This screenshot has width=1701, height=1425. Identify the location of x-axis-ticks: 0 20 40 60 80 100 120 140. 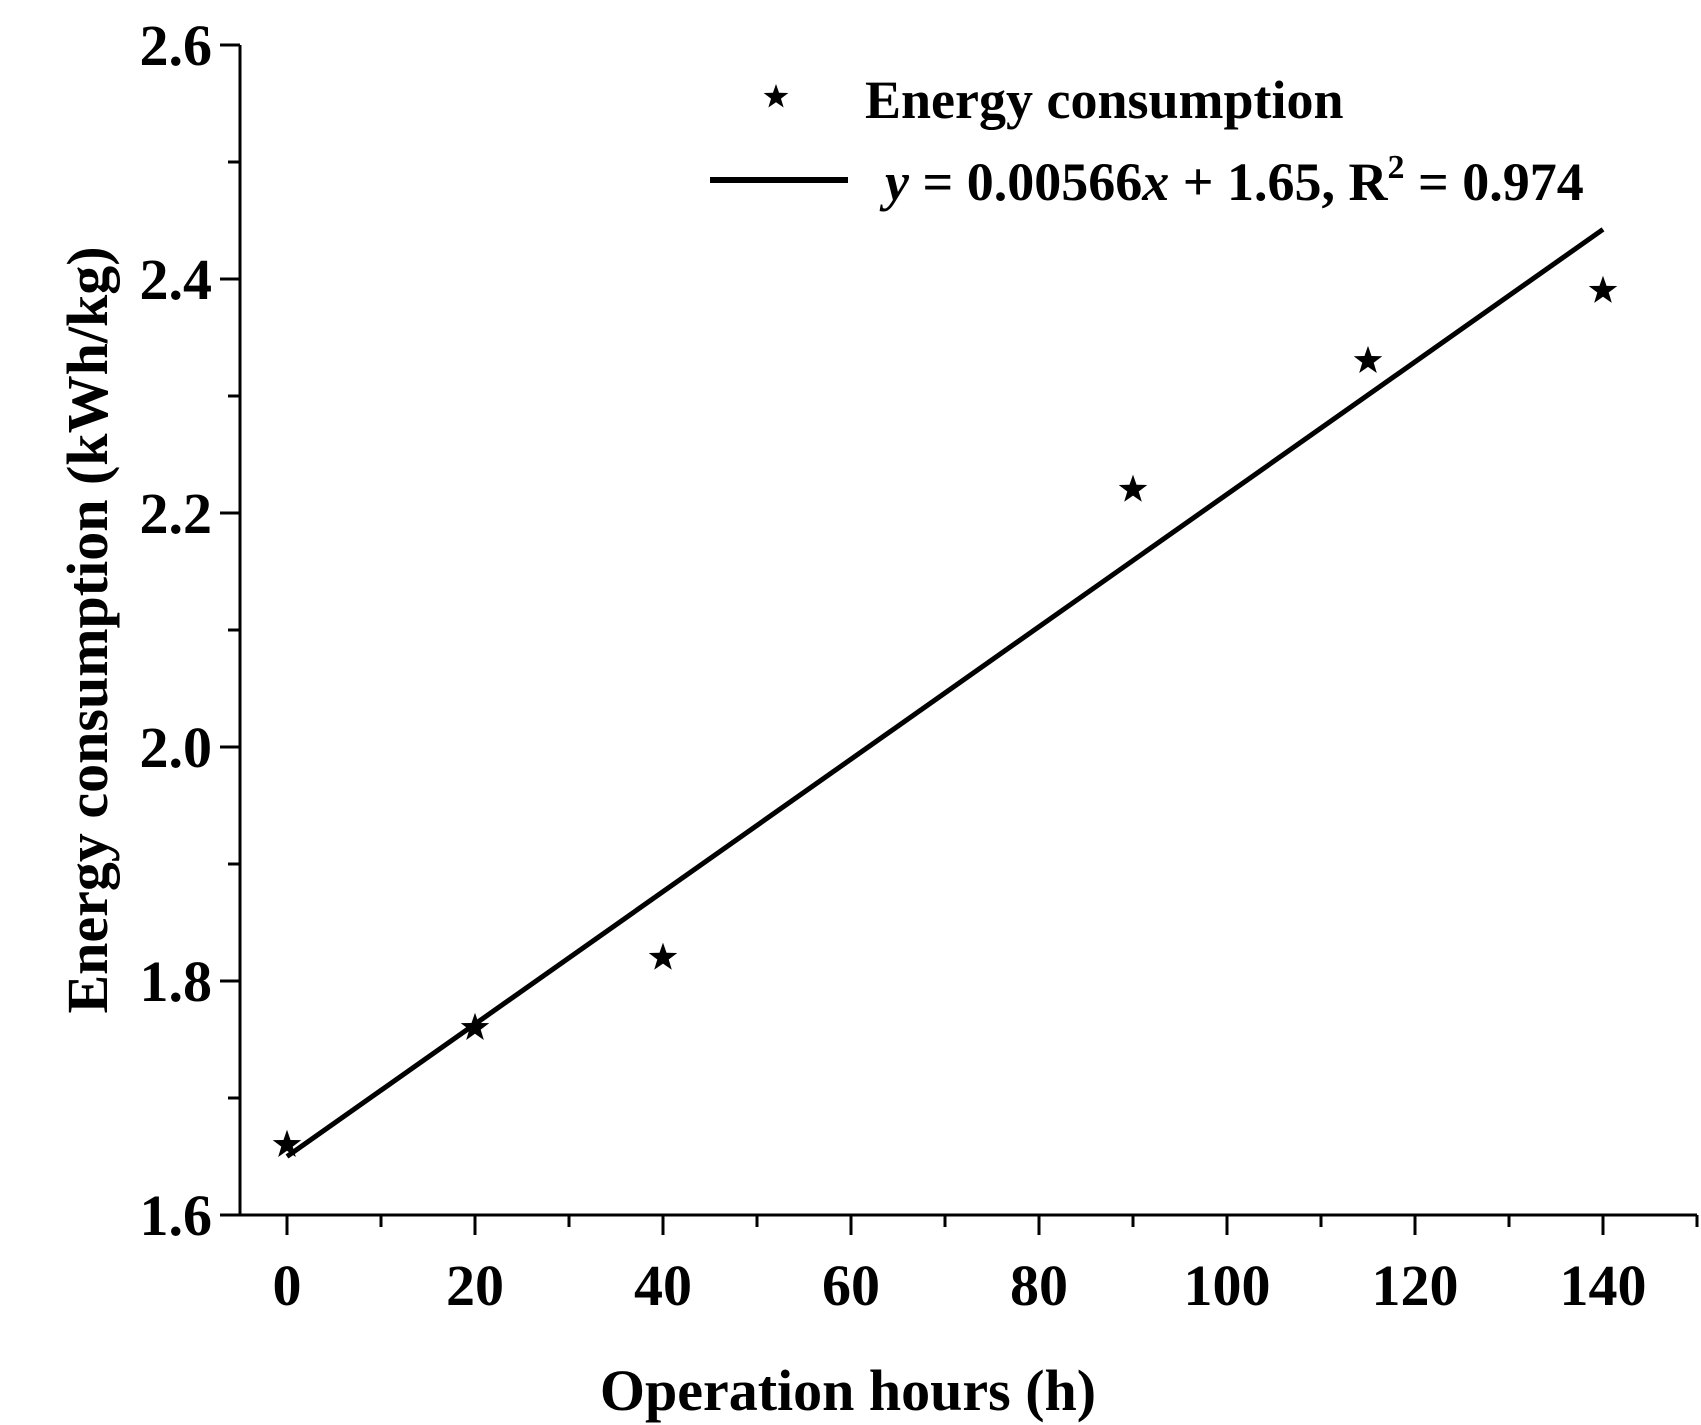
(986, 1266).